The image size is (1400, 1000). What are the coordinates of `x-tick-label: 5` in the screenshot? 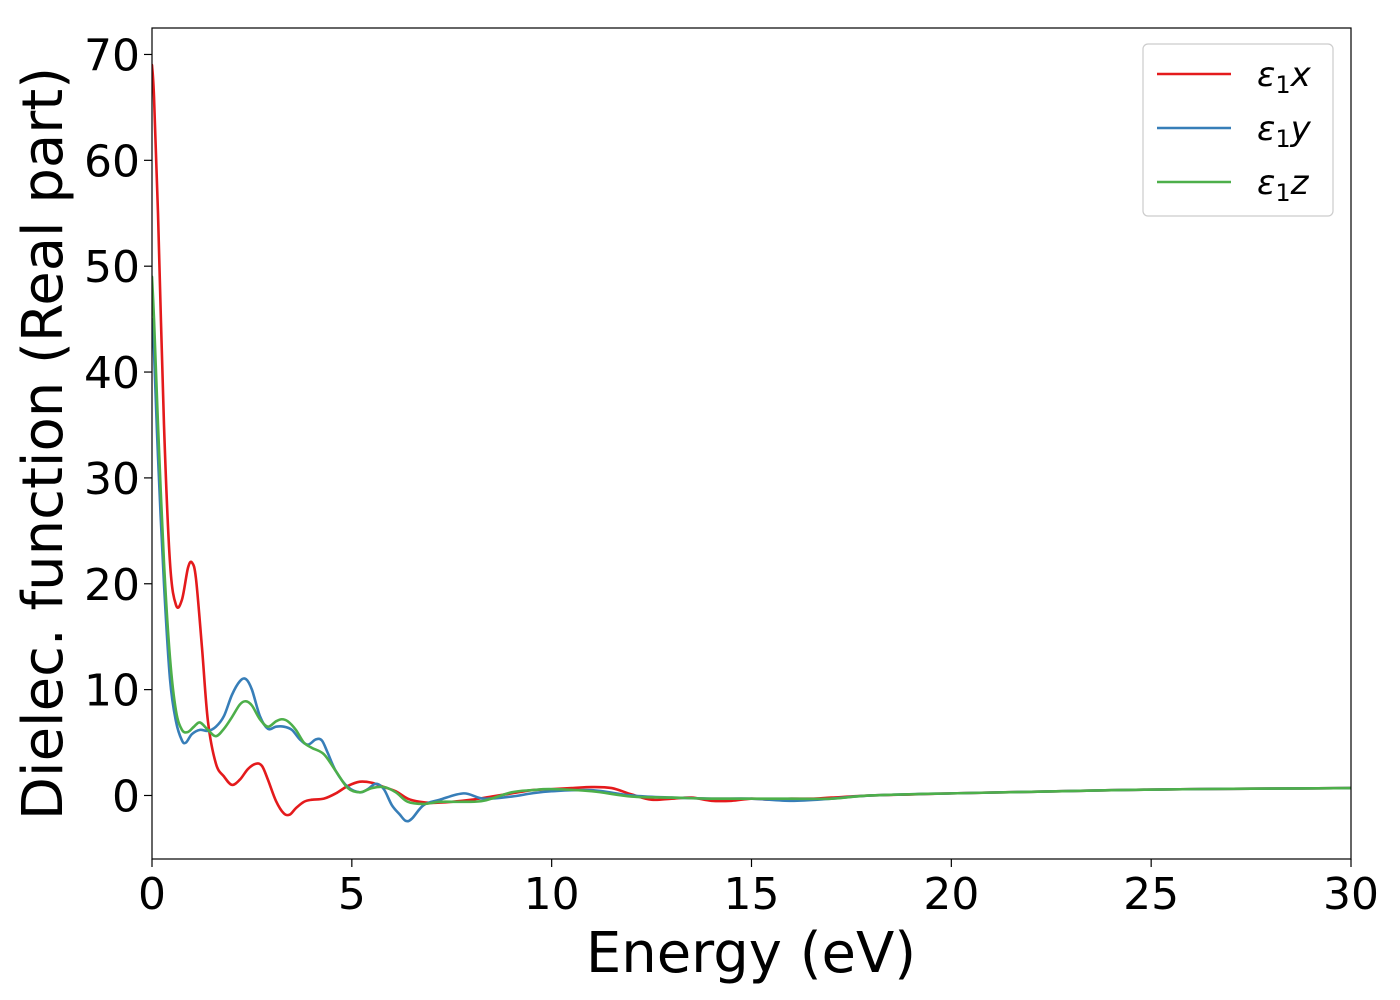 It's located at (352, 894).